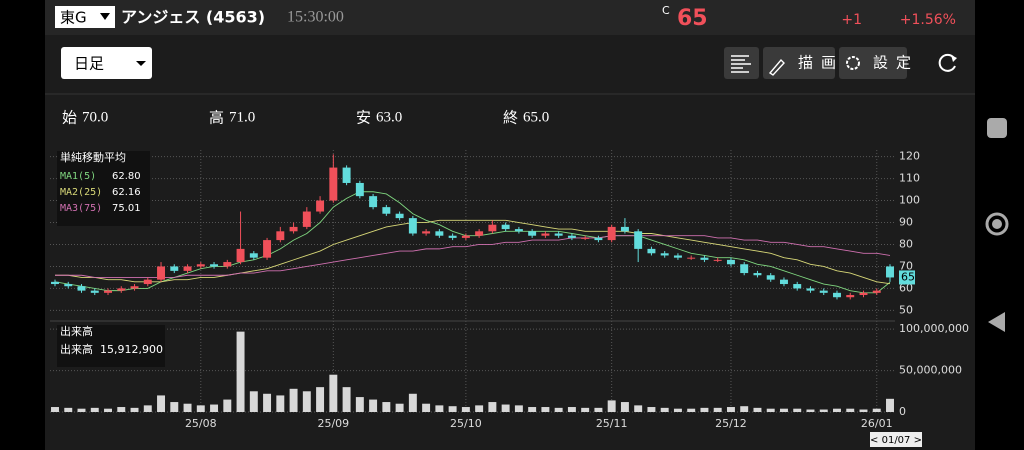  Describe the element at coordinates (73, 18) in the screenshot. I see `market: 東G` at that location.